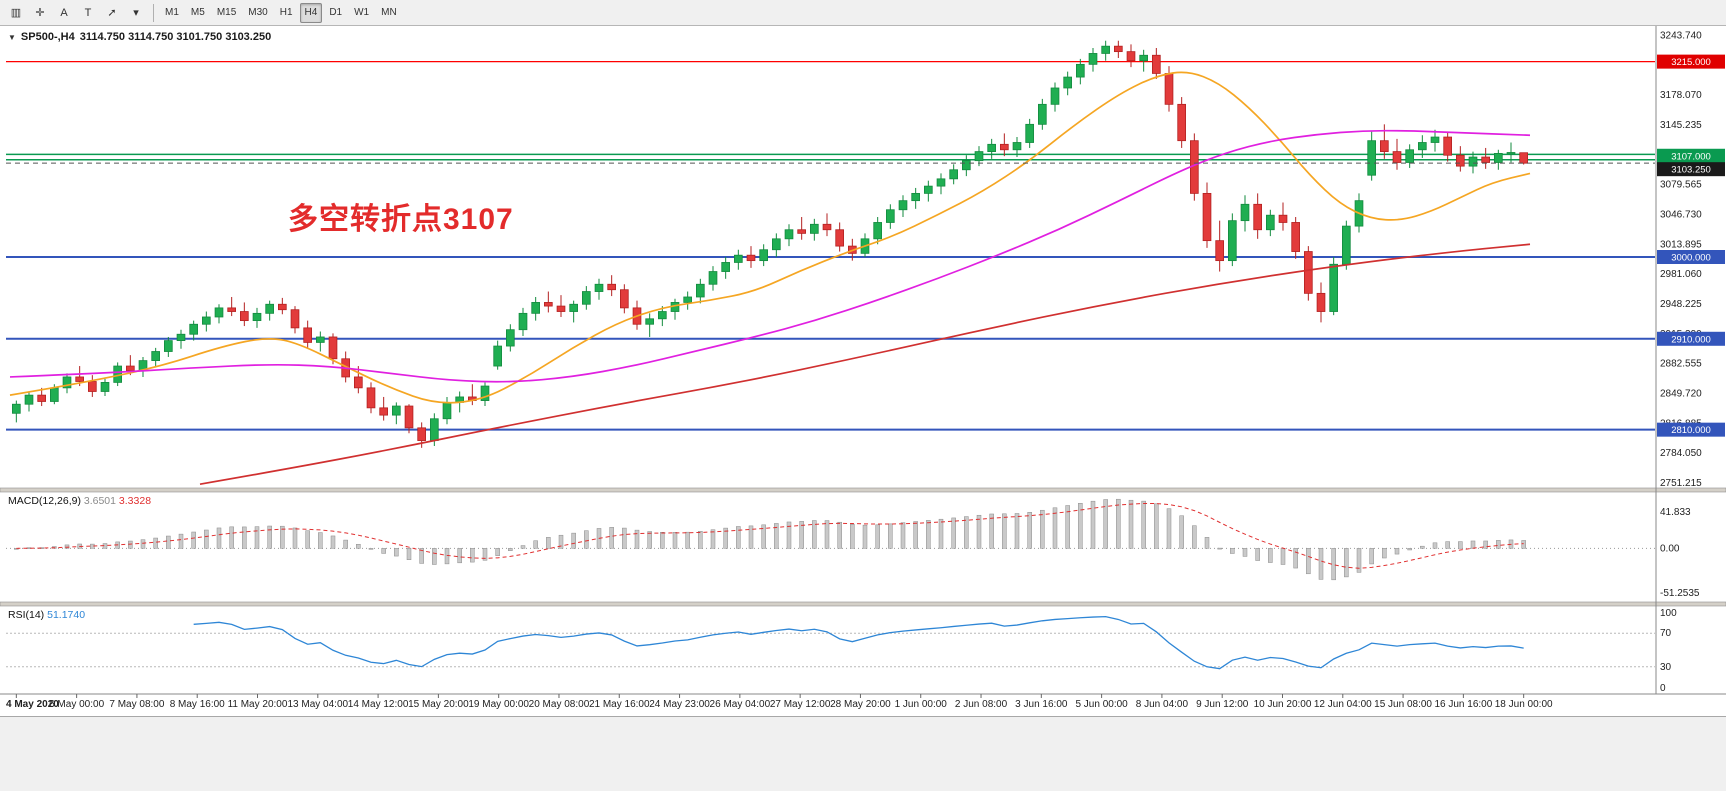 This screenshot has width=1726, height=791. What do you see at coordinates (1681, 483) in the screenshot?
I see `price-tick-label: 2751.215` at bounding box center [1681, 483].